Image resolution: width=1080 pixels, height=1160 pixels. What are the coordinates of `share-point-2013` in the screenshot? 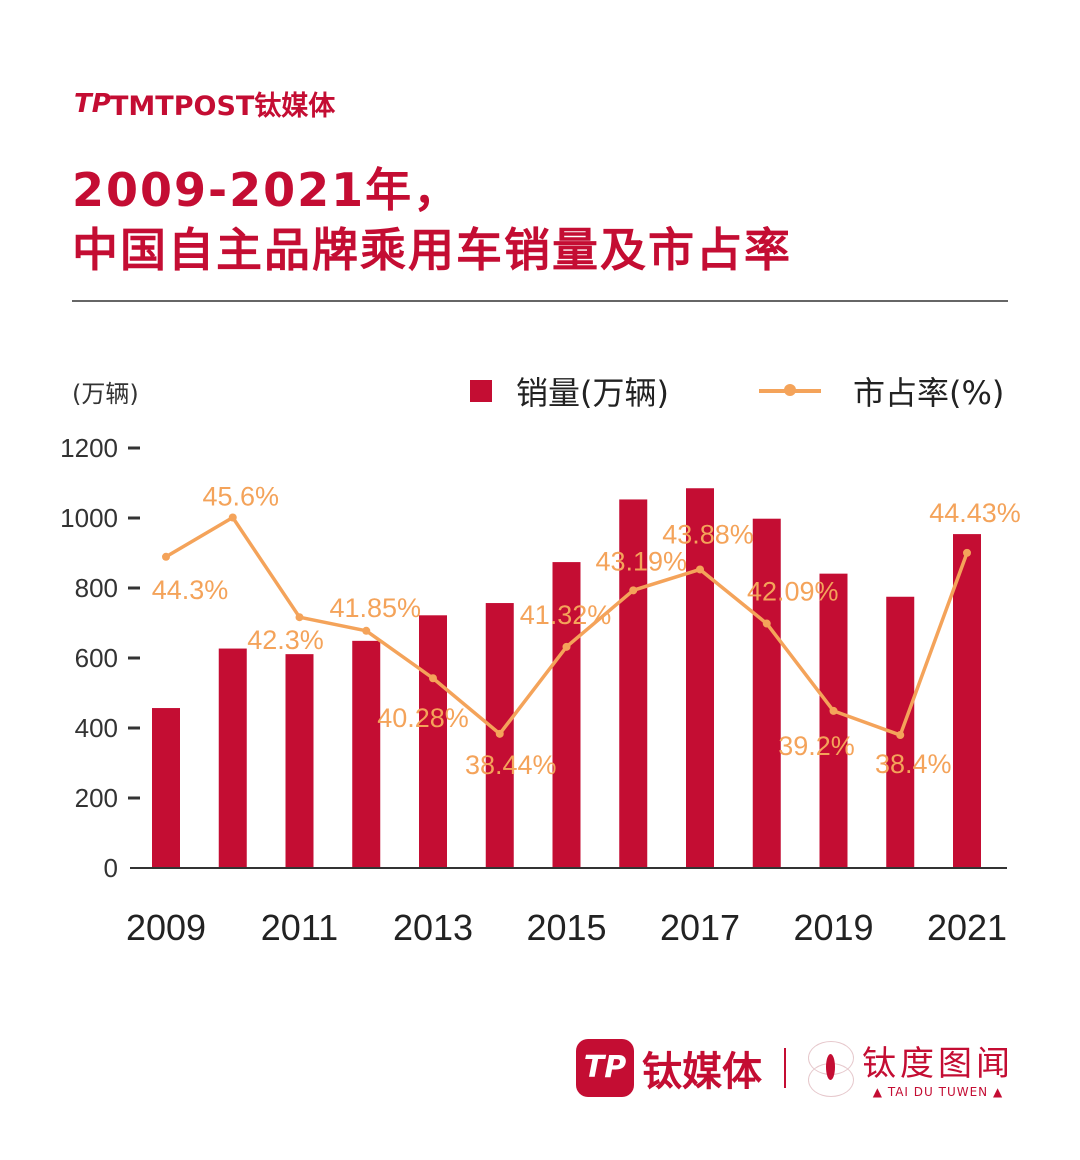 It's located at (433, 678).